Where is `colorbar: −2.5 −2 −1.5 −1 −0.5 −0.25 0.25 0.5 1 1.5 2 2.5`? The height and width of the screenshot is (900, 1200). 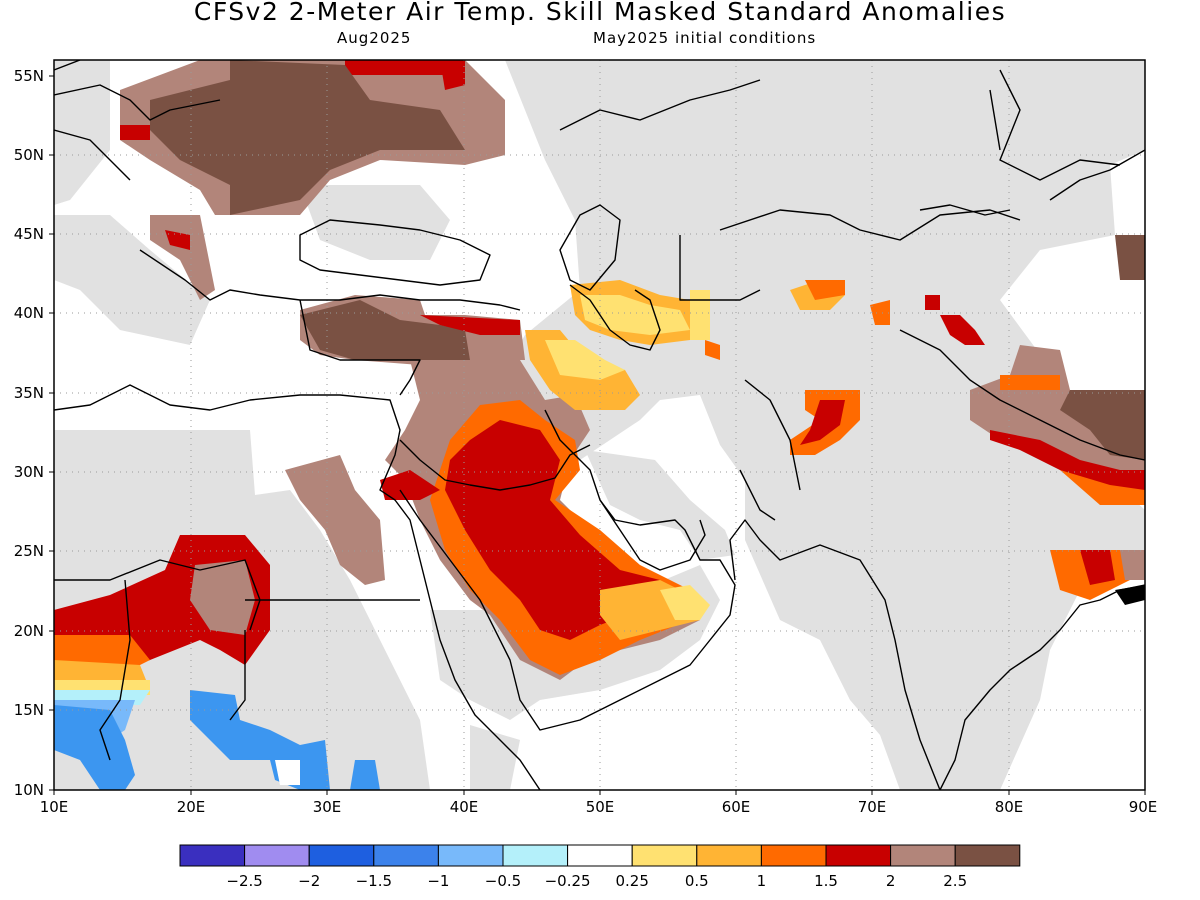 colorbar: −2.5 −2 −1.5 −1 −0.5 −0.25 0.25 0.5 1 1.5 2 2.5 is located at coordinates (600, 867).